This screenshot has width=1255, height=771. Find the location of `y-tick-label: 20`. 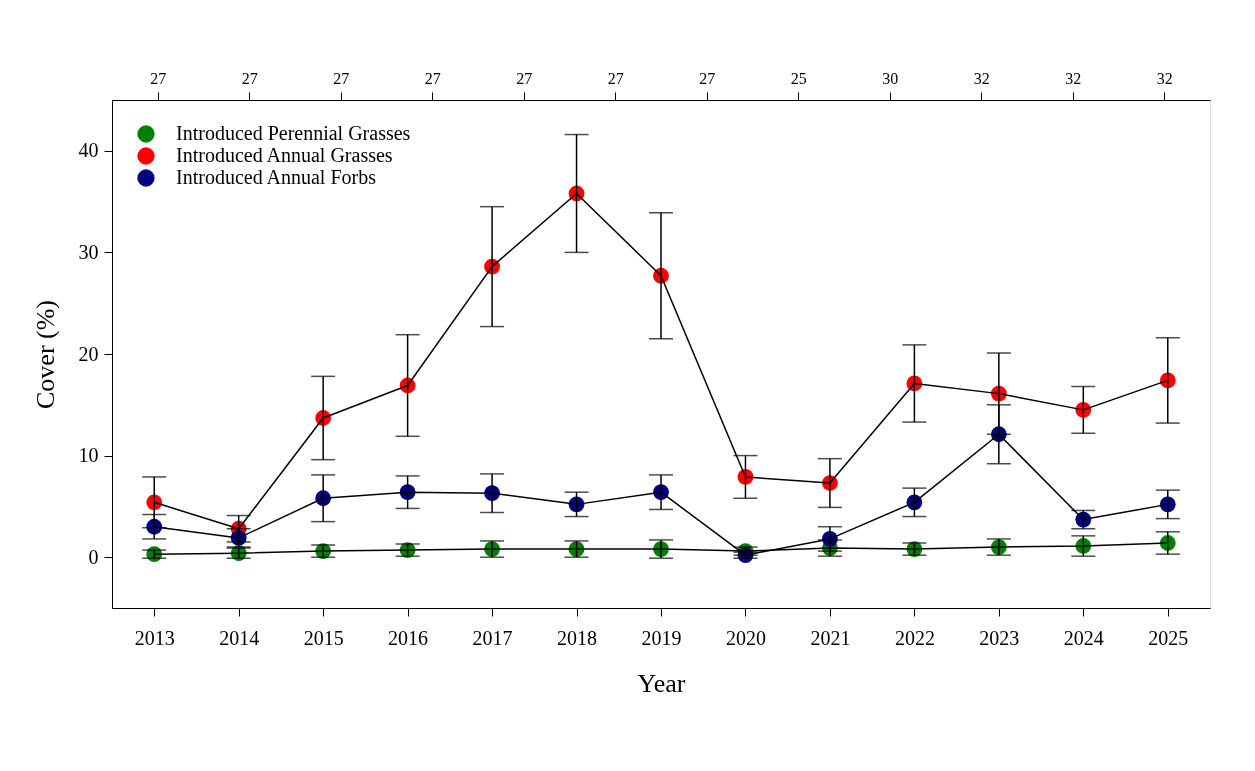

y-tick-label: 20 is located at coordinates (88, 353).